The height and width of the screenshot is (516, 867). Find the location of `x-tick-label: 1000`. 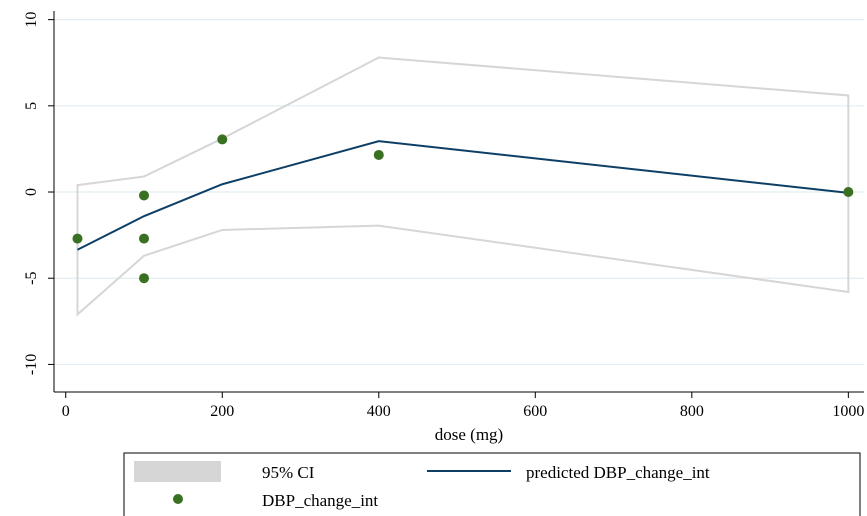

x-tick-label: 1000 is located at coordinates (848, 411).